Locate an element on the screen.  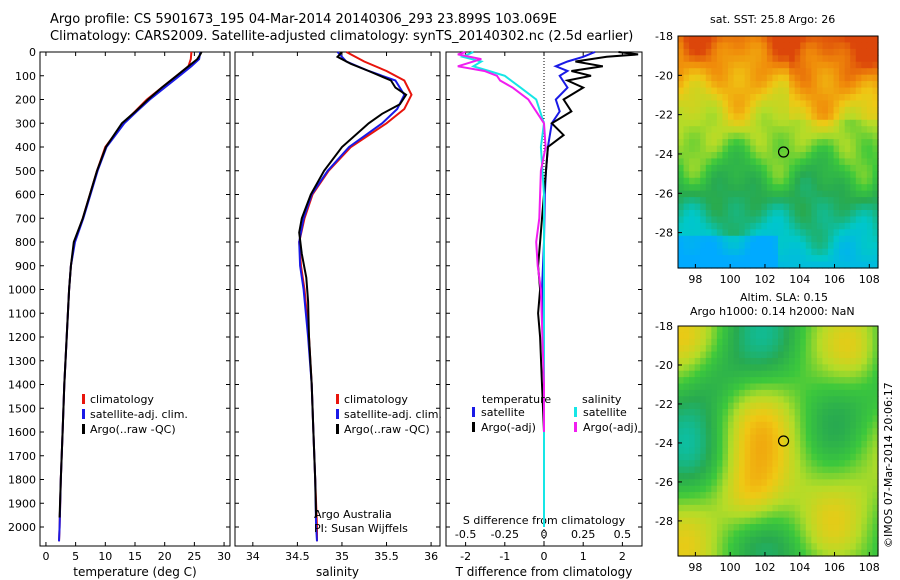
legend-item: satellite-adj. clim. is located at coordinates (393, 414).